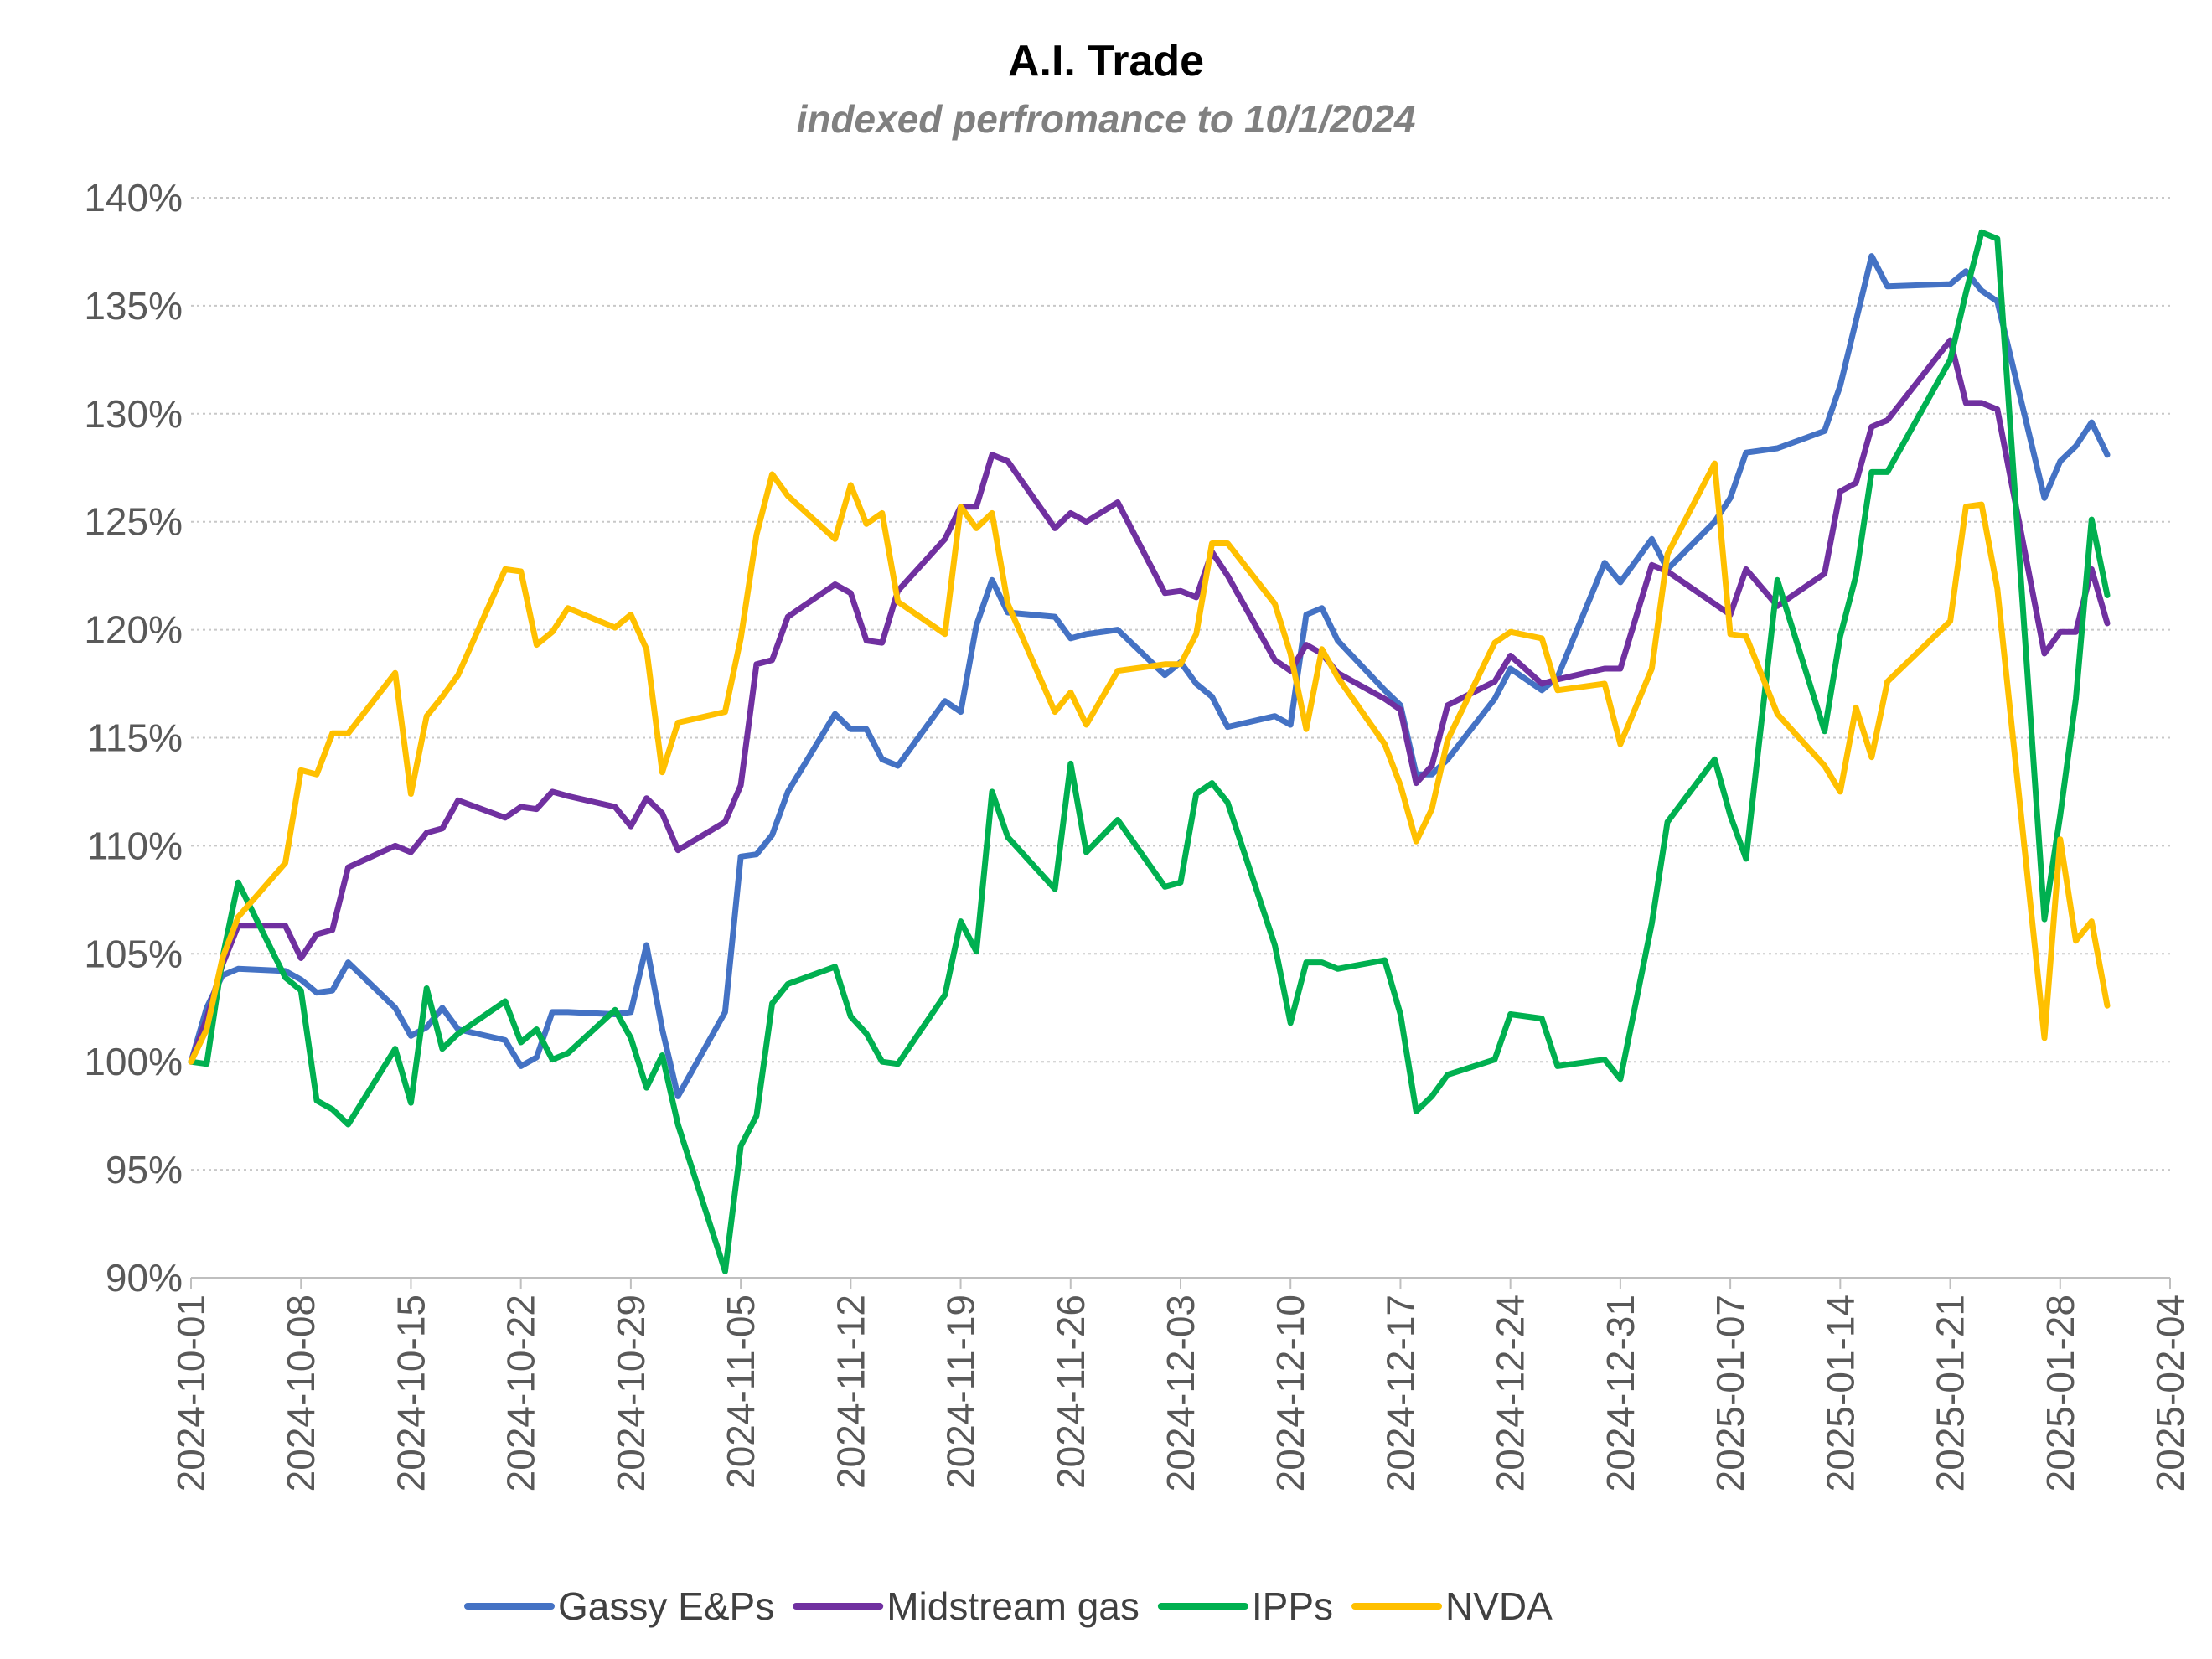  Describe the element at coordinates (2060, 1393) in the screenshot. I see `x-tick-label: 2025-01-28` at that location.